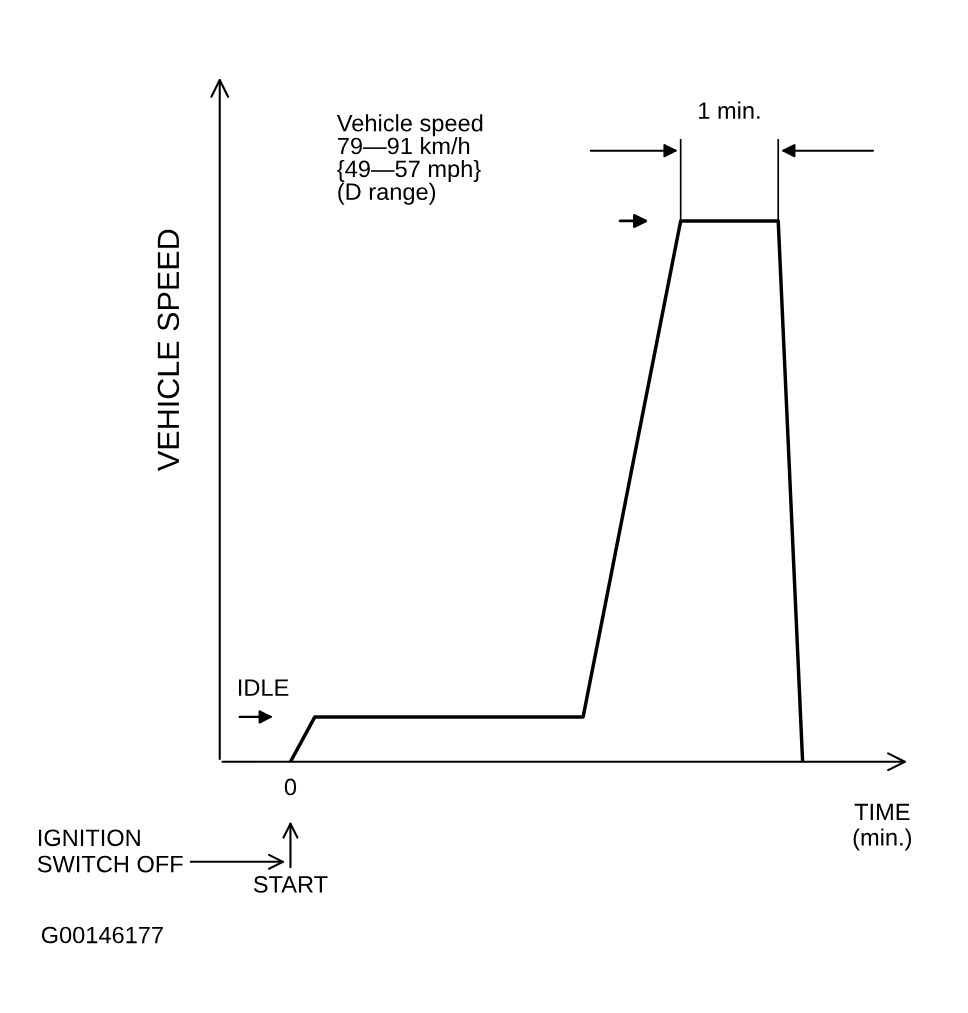 The width and height of the screenshot is (968, 1013). I want to click on x-axis-title: TIME (min.), so click(882, 827).